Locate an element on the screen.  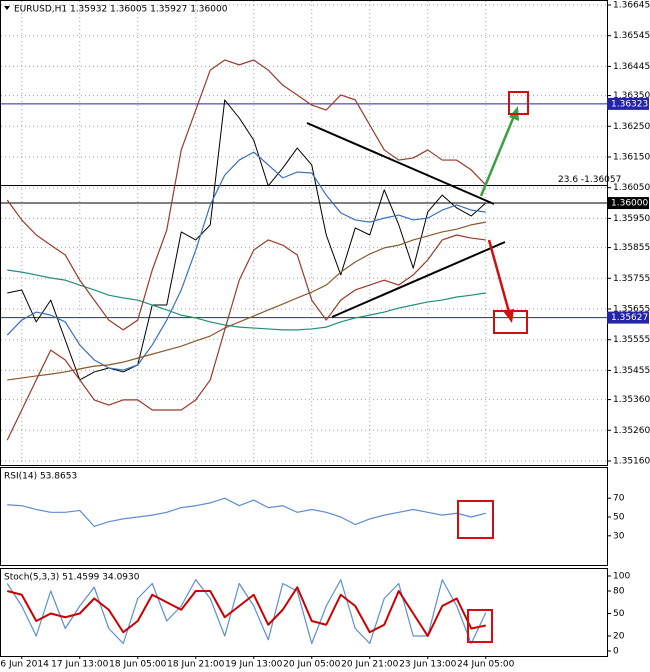
target-box-down is located at coordinates (510, 322).